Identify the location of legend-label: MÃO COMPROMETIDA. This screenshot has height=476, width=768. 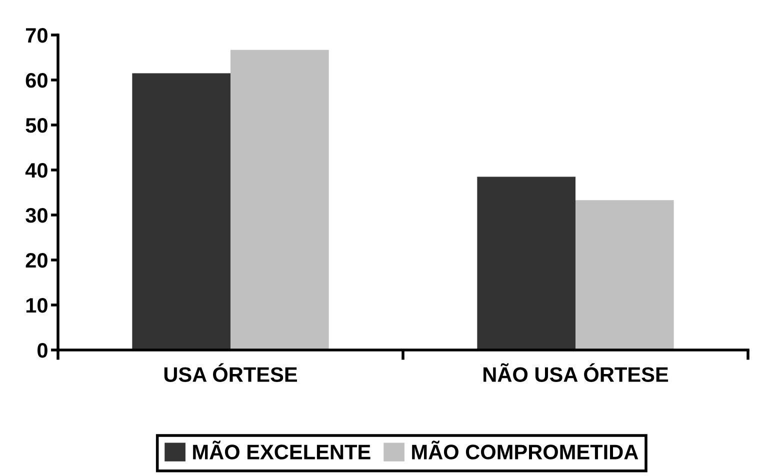
(525, 450).